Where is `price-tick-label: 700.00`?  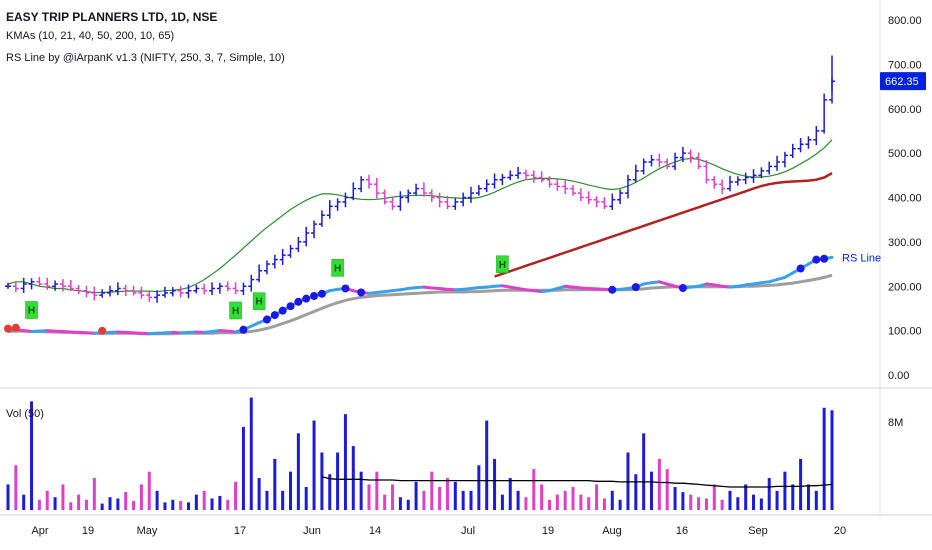 price-tick-label: 700.00 is located at coordinates (905, 65).